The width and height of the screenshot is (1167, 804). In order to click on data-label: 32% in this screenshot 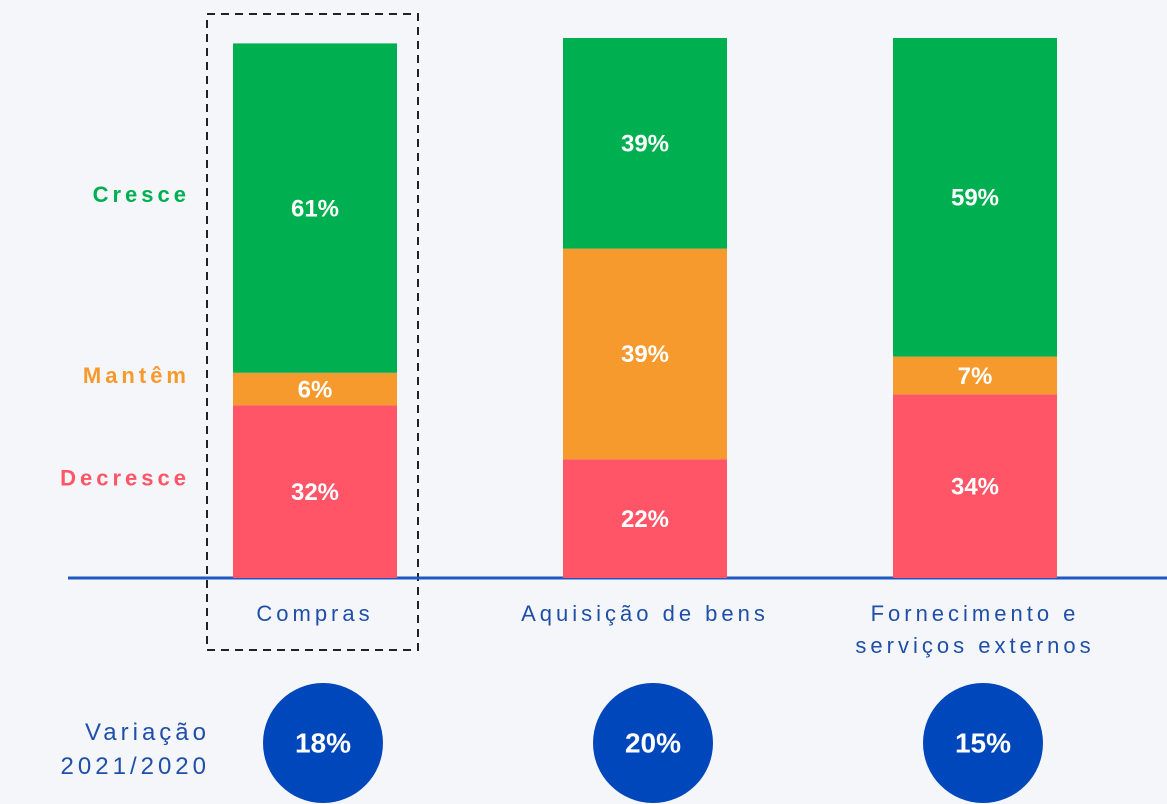, I will do `click(315, 492)`.